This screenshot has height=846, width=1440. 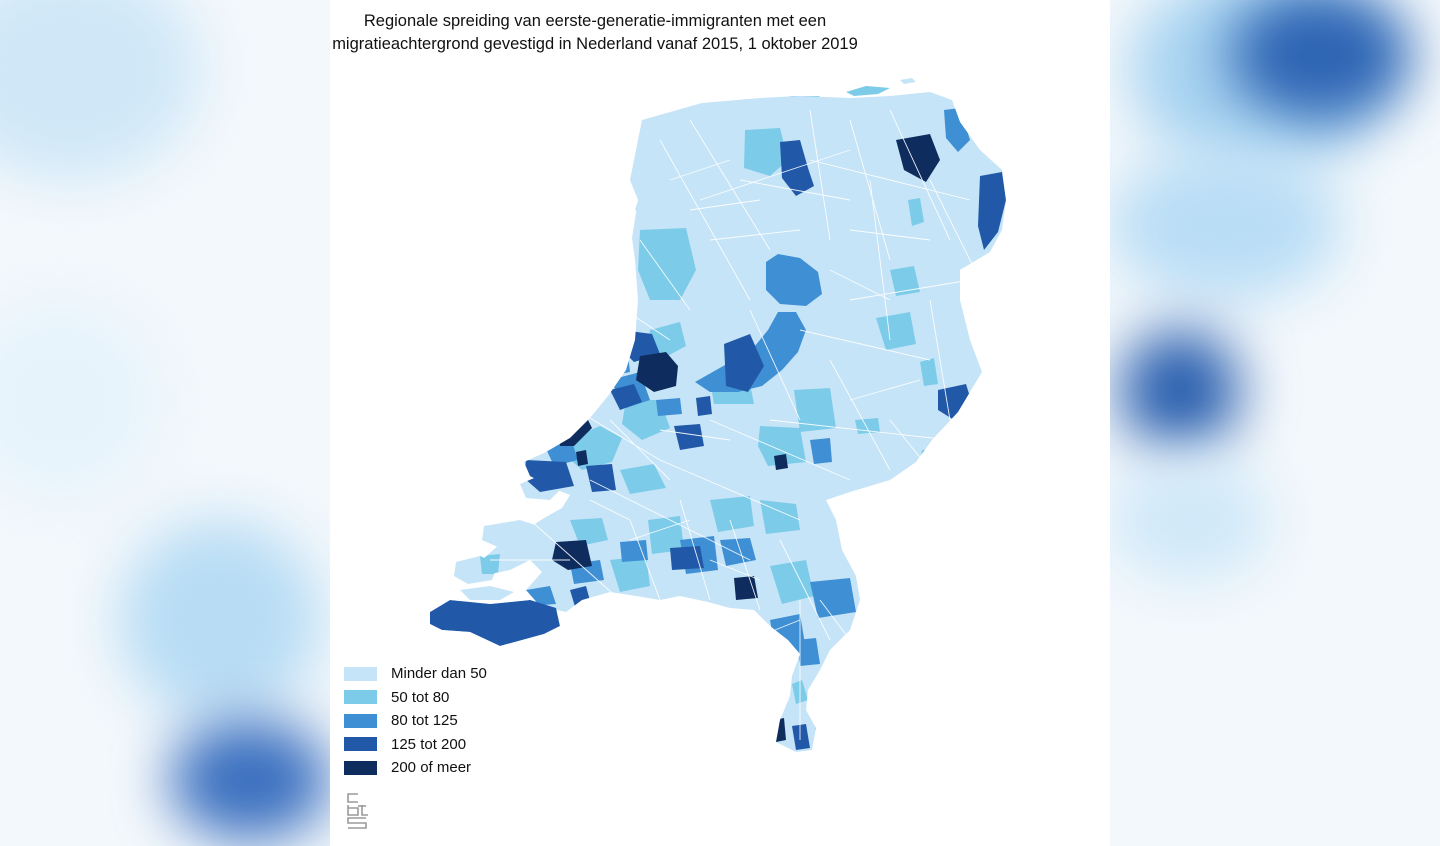 What do you see at coordinates (420, 697) in the screenshot?
I see `legend-label: 50 tot 80` at bounding box center [420, 697].